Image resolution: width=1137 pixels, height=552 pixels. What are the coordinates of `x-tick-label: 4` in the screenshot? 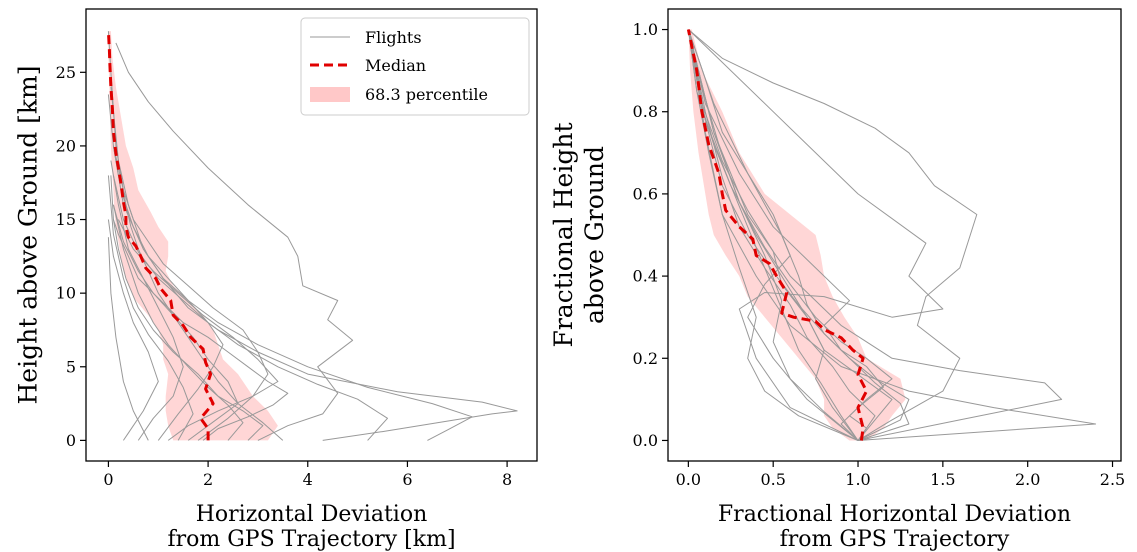 It's located at (308, 479).